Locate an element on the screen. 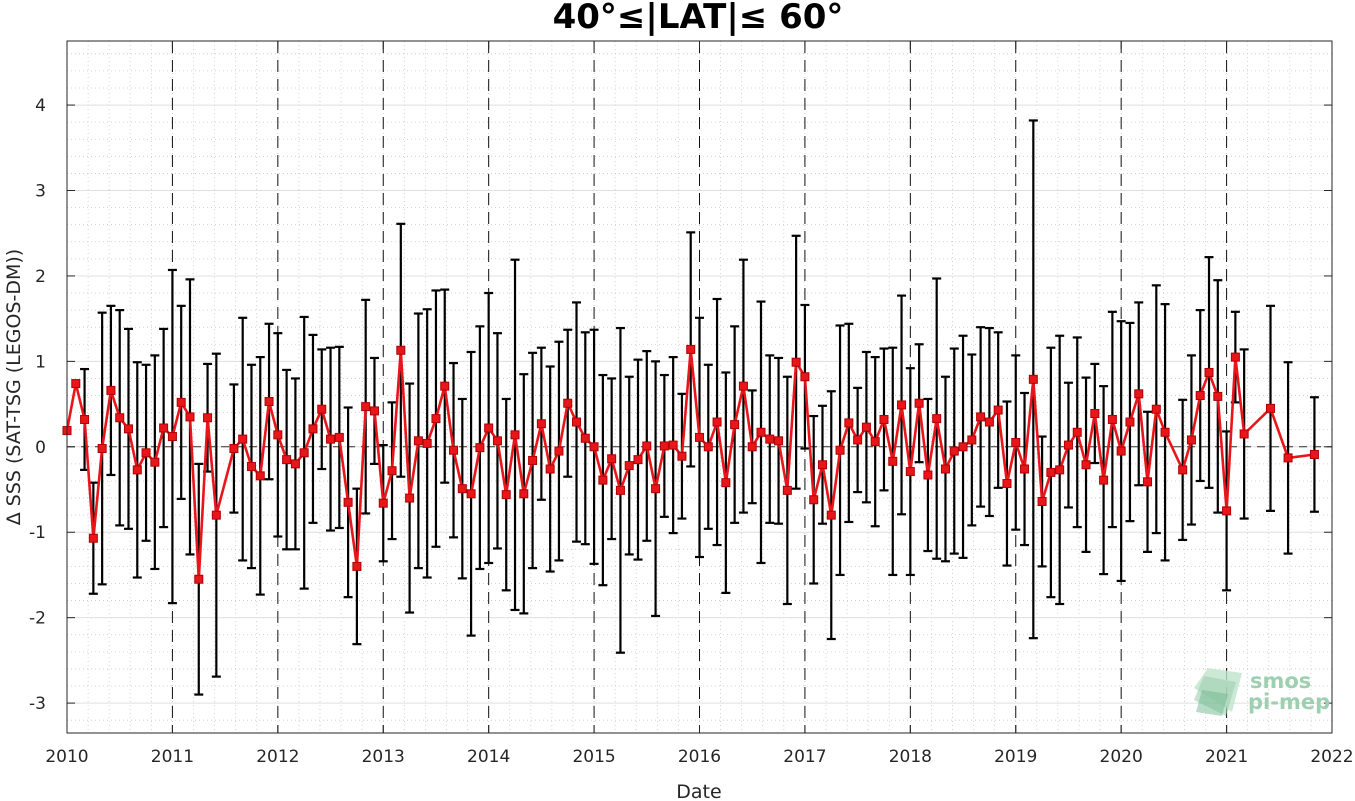  y-tick-label: -1 is located at coordinates (37, 533).